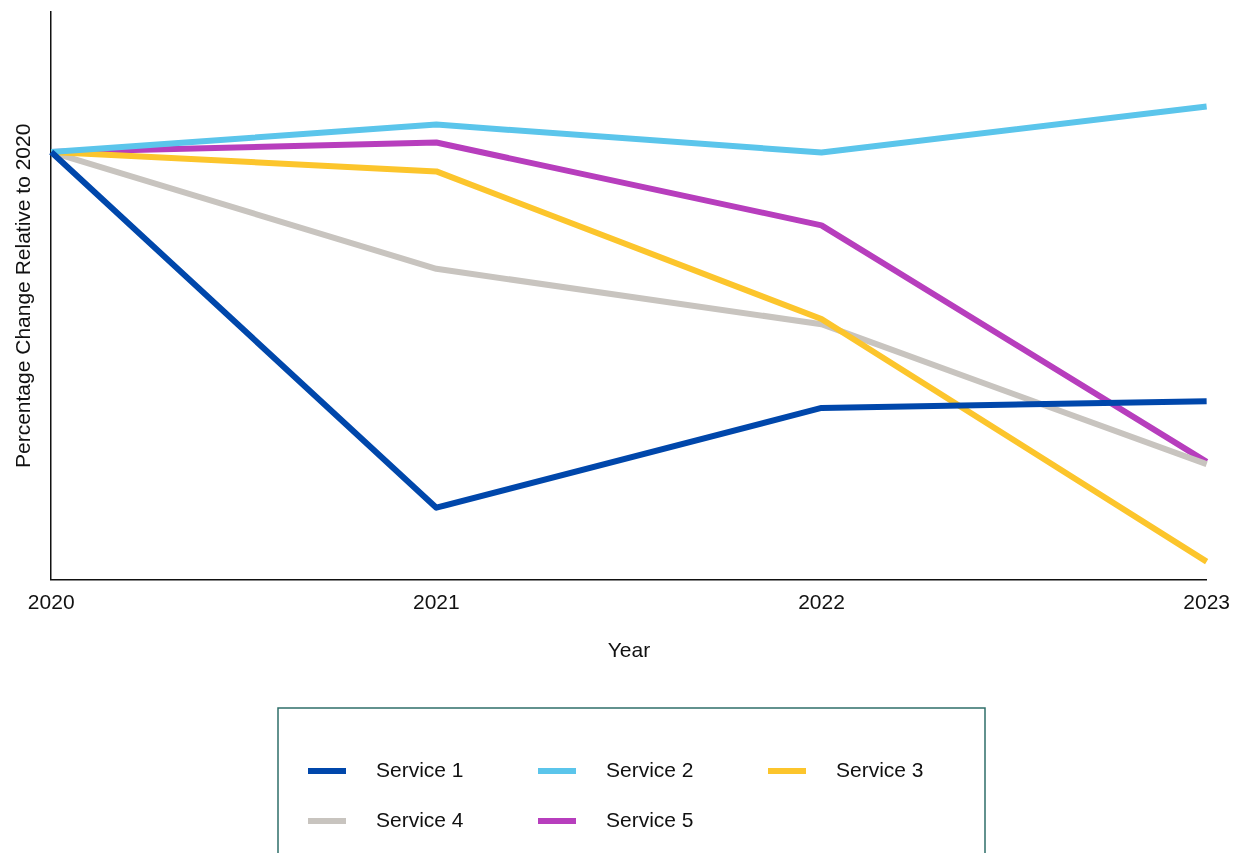 The width and height of the screenshot is (1241, 855). What do you see at coordinates (420, 769) in the screenshot?
I see `legend-label: Service 1` at bounding box center [420, 769].